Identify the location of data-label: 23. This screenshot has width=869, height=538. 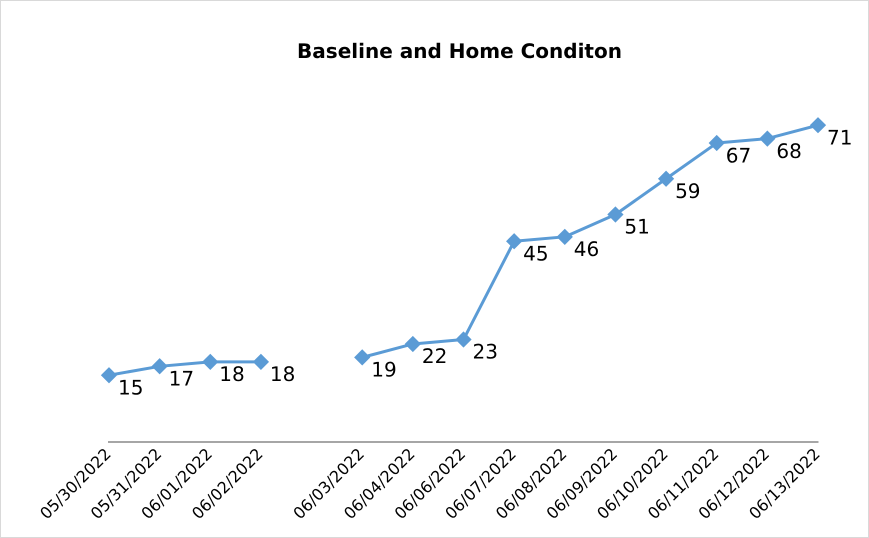
(485, 352).